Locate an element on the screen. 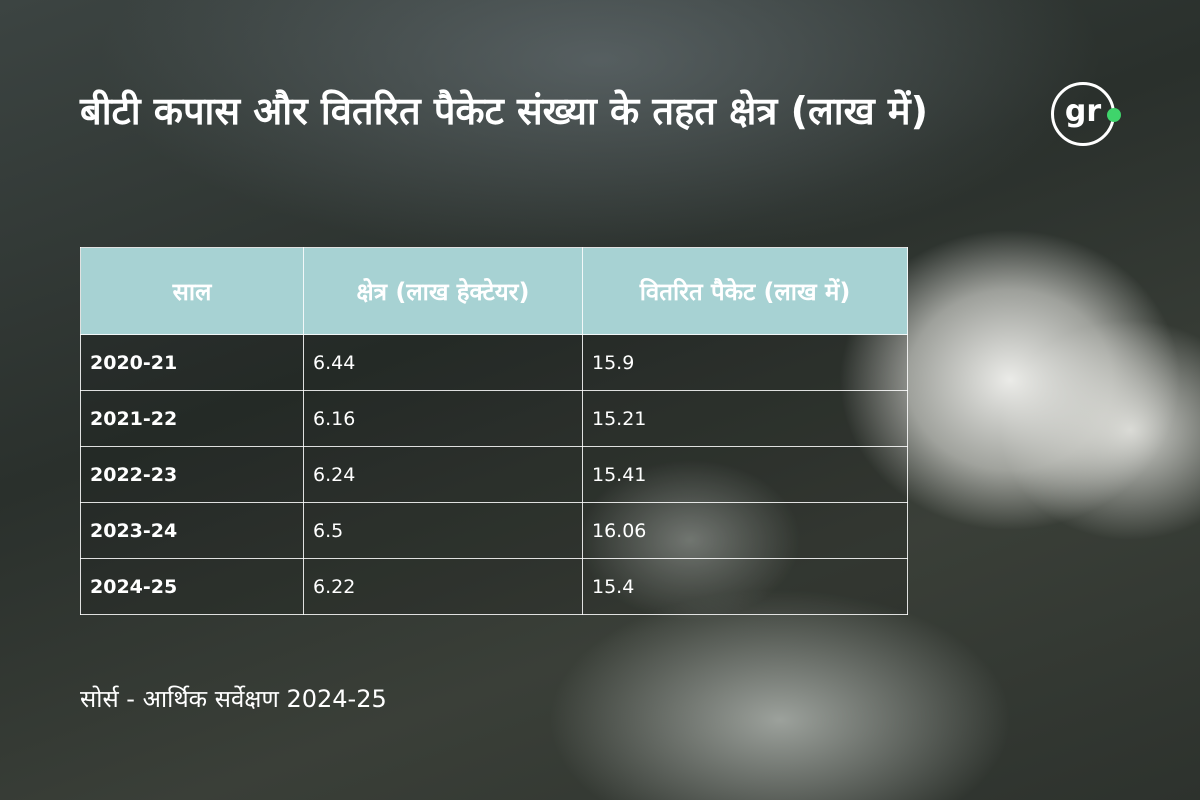  year-cell: 2023-24 is located at coordinates (192, 530).